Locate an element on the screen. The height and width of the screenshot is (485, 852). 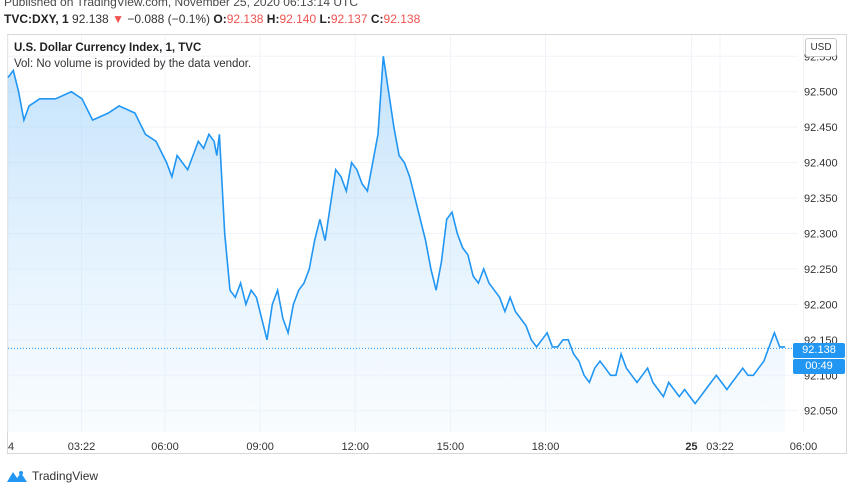
x-tick-label: 4 is located at coordinates (11, 447).